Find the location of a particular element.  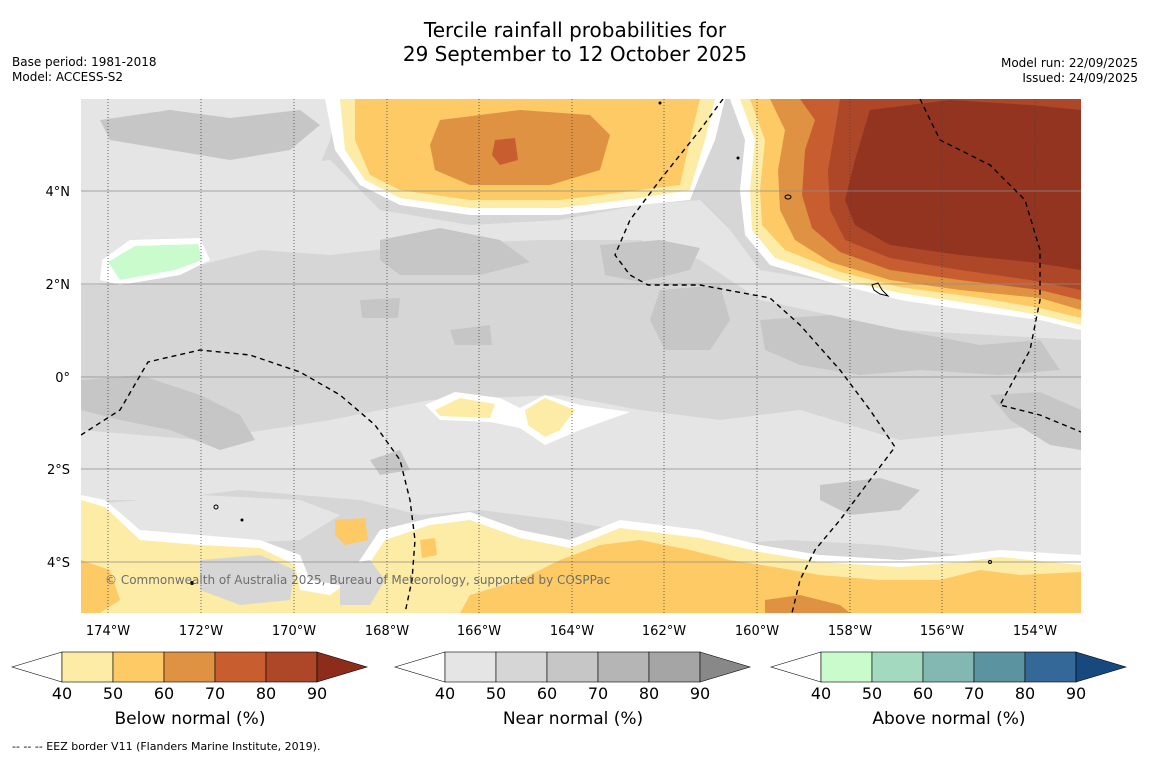

near-50-60-sw-patch is located at coordinates (247, 580).